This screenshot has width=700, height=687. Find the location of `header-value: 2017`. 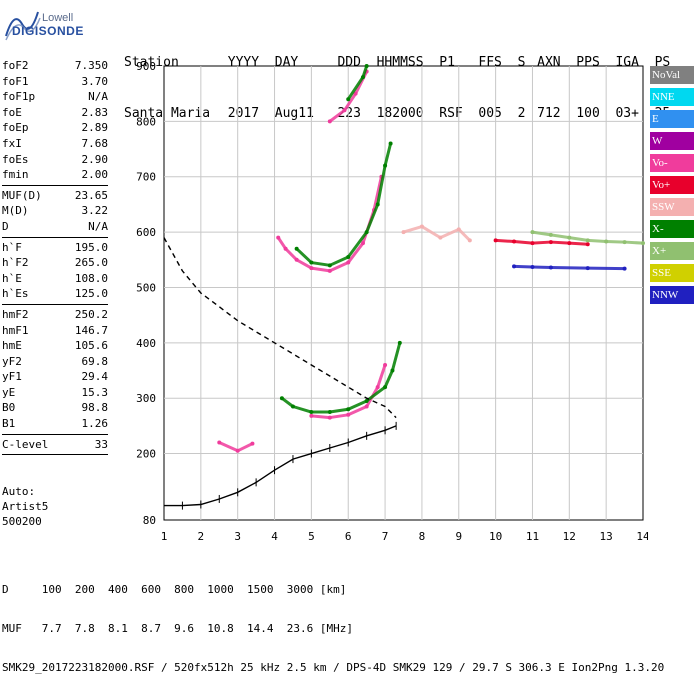

header-value: 2017 is located at coordinates (243, 113).